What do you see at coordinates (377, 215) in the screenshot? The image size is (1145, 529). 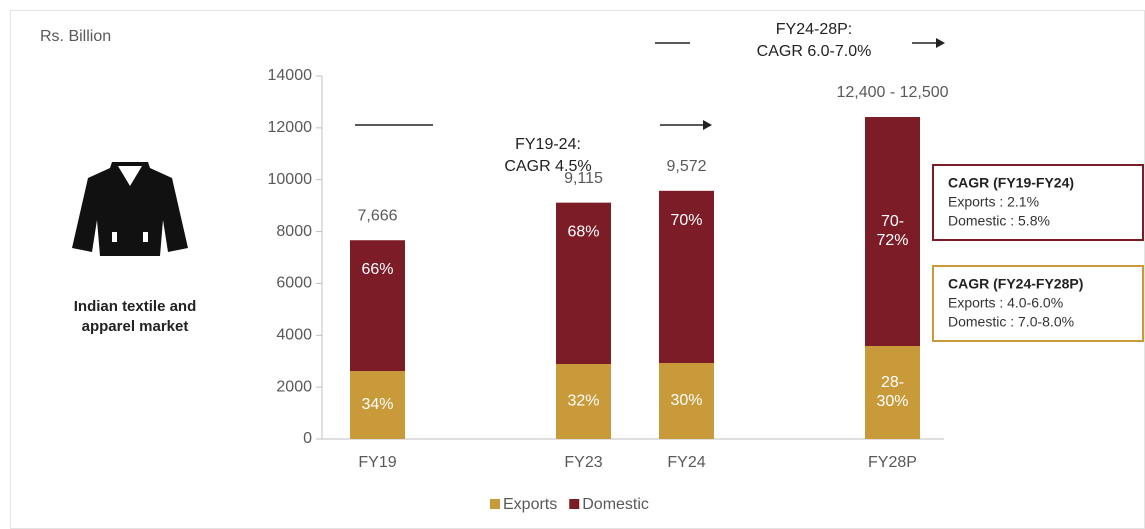 I see `total-label: 7,666` at bounding box center [377, 215].